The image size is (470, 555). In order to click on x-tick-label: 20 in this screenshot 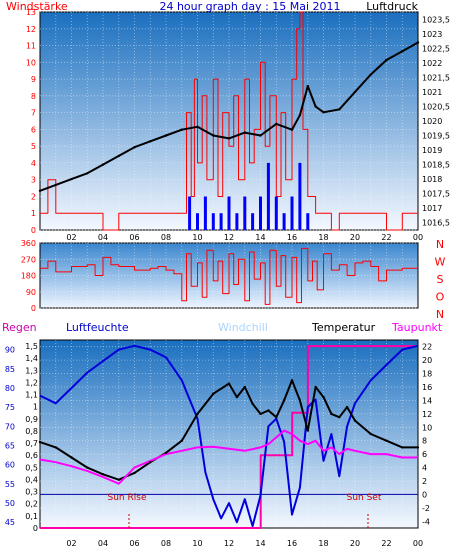, I will do `click(355, 543)`.